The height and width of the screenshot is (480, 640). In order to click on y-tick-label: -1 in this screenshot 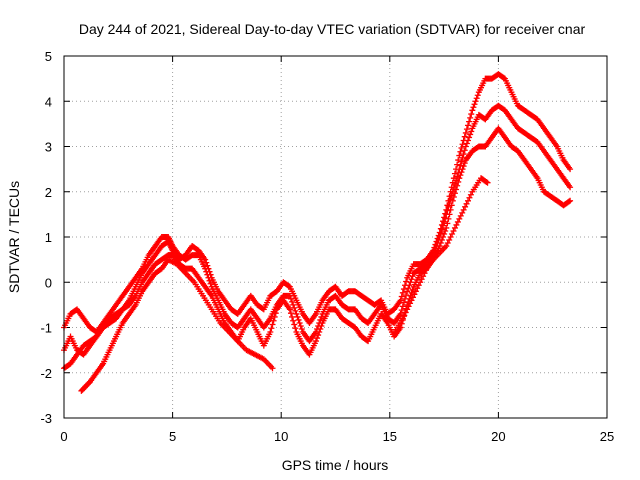, I will do `click(46, 328)`.